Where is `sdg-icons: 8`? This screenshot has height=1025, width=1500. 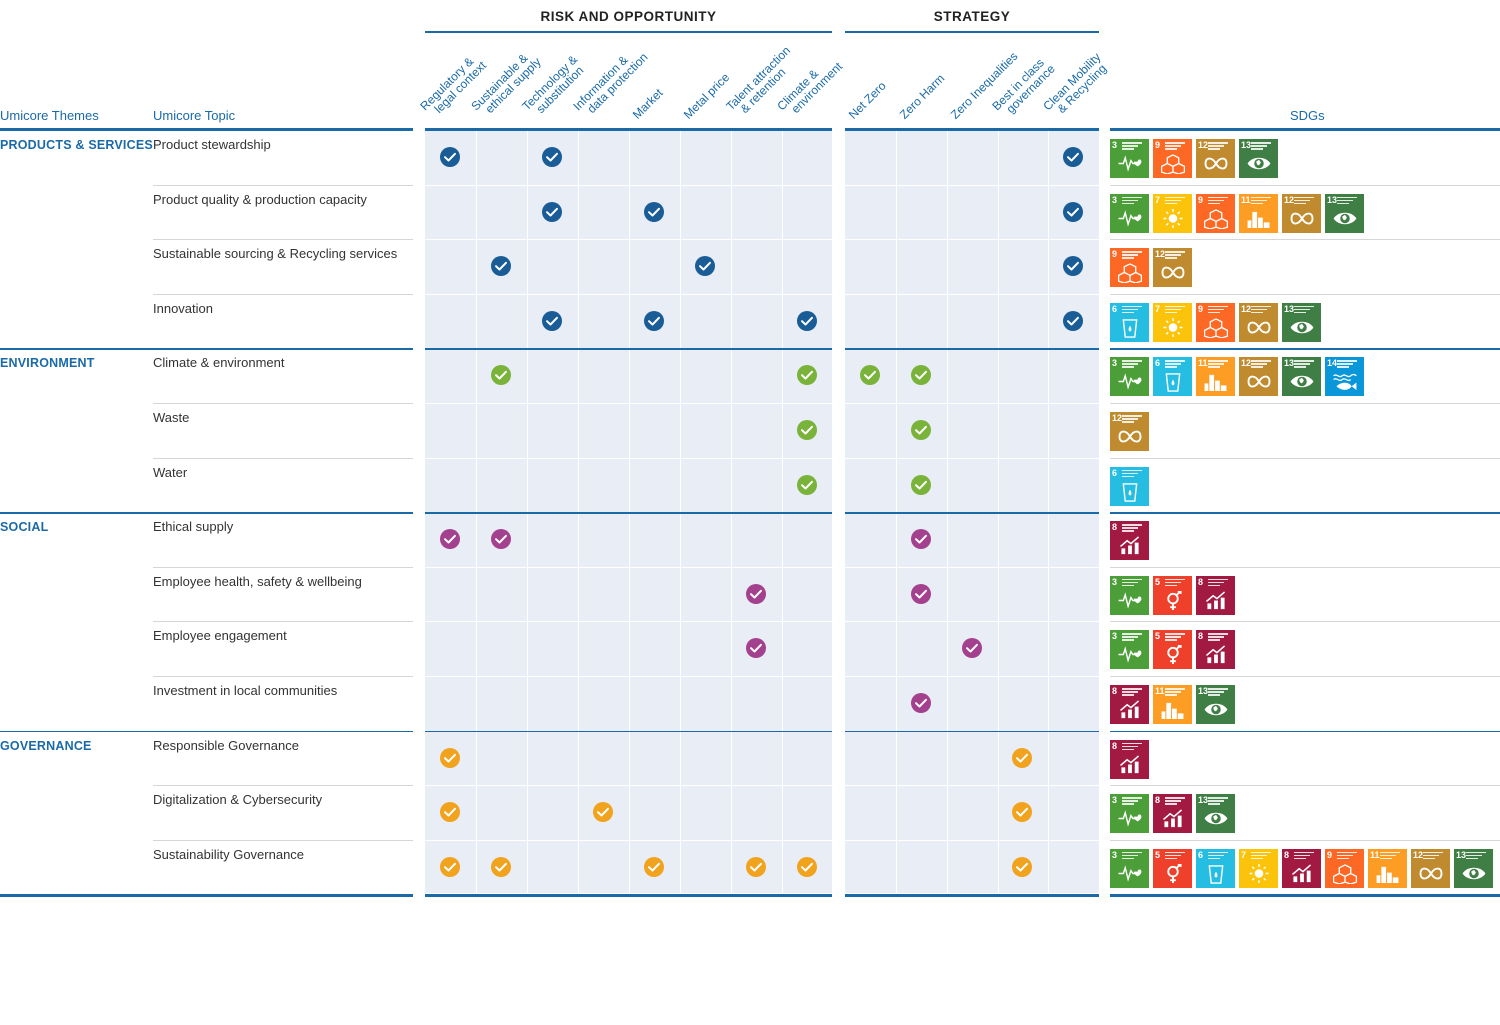 sdg-icons: 8 is located at coordinates (1129, 541).